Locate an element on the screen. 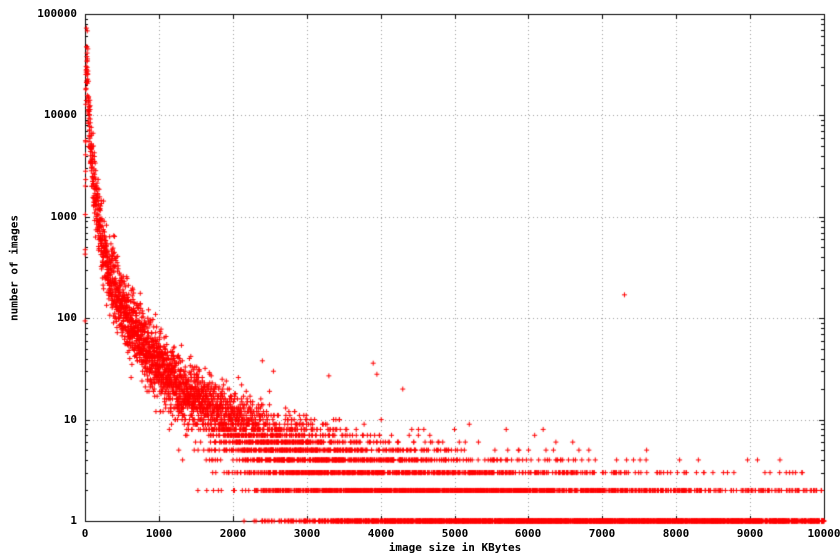 This screenshot has width=840, height=560. y-tick-label: 1 is located at coordinates (73, 520).